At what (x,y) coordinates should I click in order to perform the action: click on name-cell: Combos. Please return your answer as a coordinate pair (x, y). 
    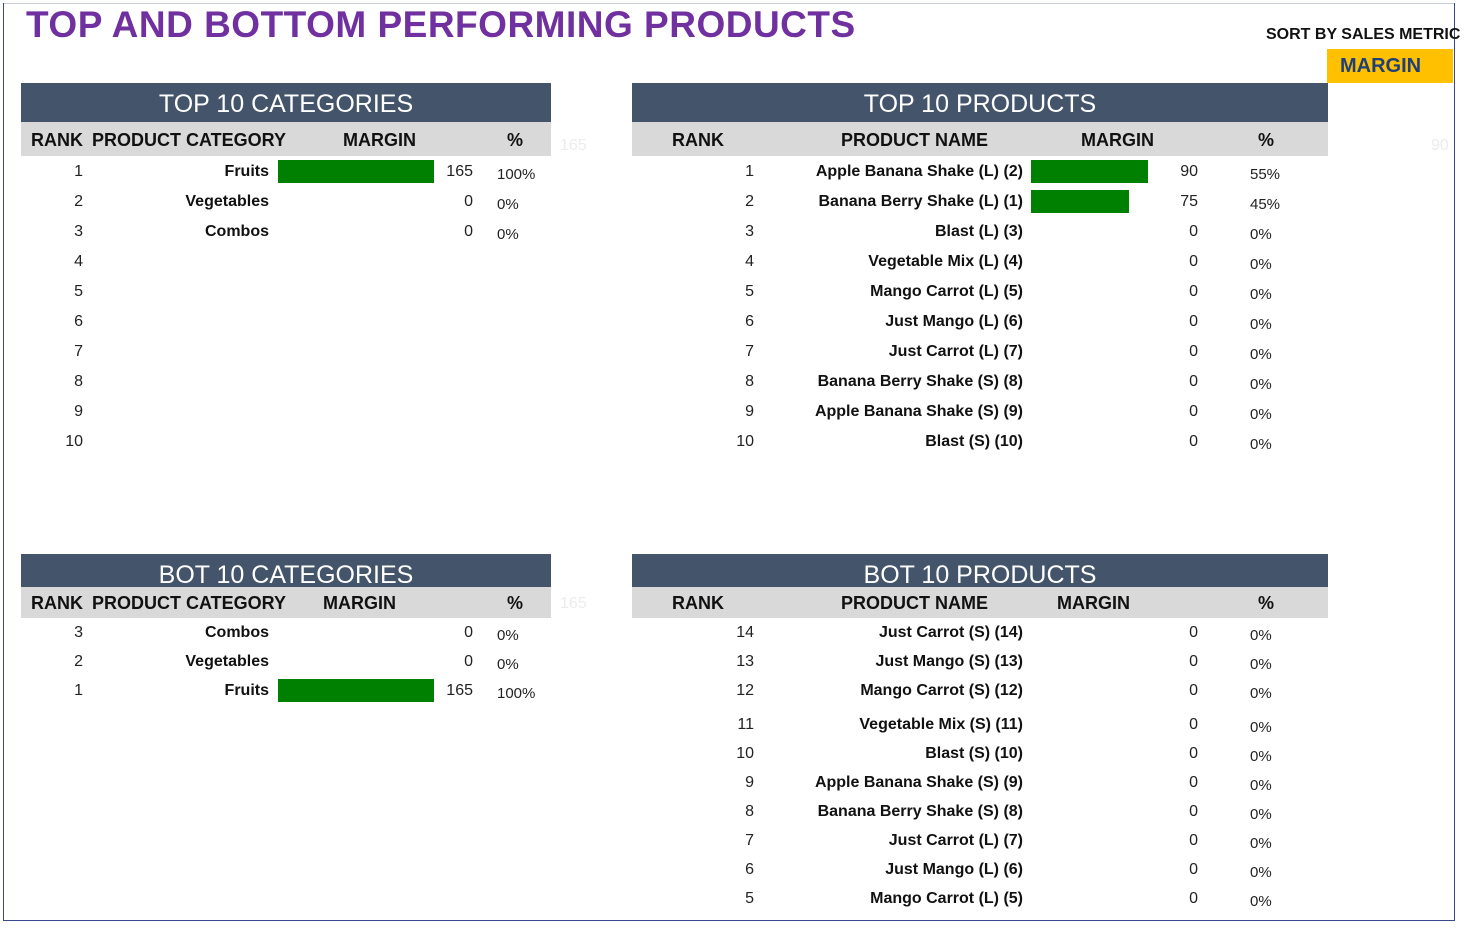
    Looking at the image, I should click on (237, 632).